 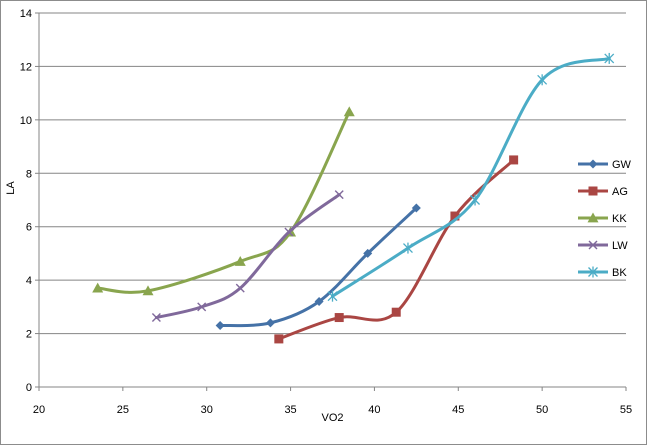 I want to click on x-tick-labels: 20 25 30 35 40 45 50 55, so click(x=332, y=410).